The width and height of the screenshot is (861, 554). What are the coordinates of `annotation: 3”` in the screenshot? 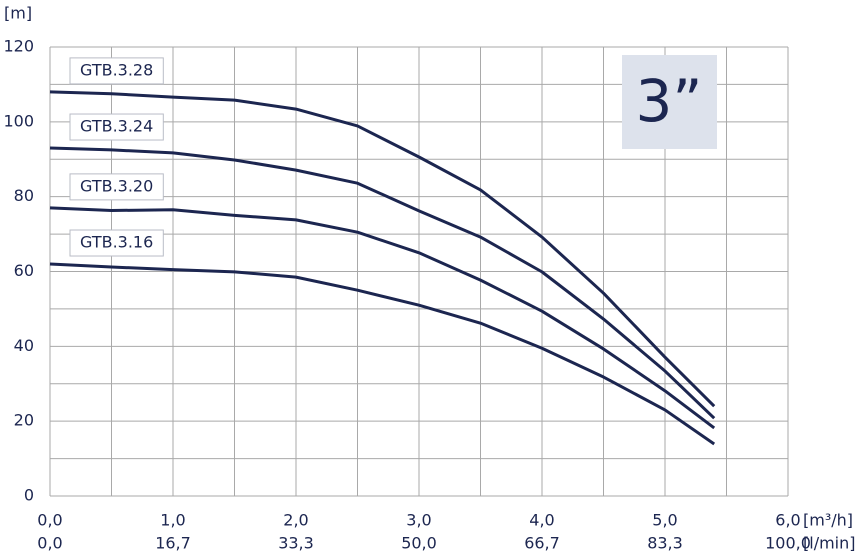 It's located at (669, 101).